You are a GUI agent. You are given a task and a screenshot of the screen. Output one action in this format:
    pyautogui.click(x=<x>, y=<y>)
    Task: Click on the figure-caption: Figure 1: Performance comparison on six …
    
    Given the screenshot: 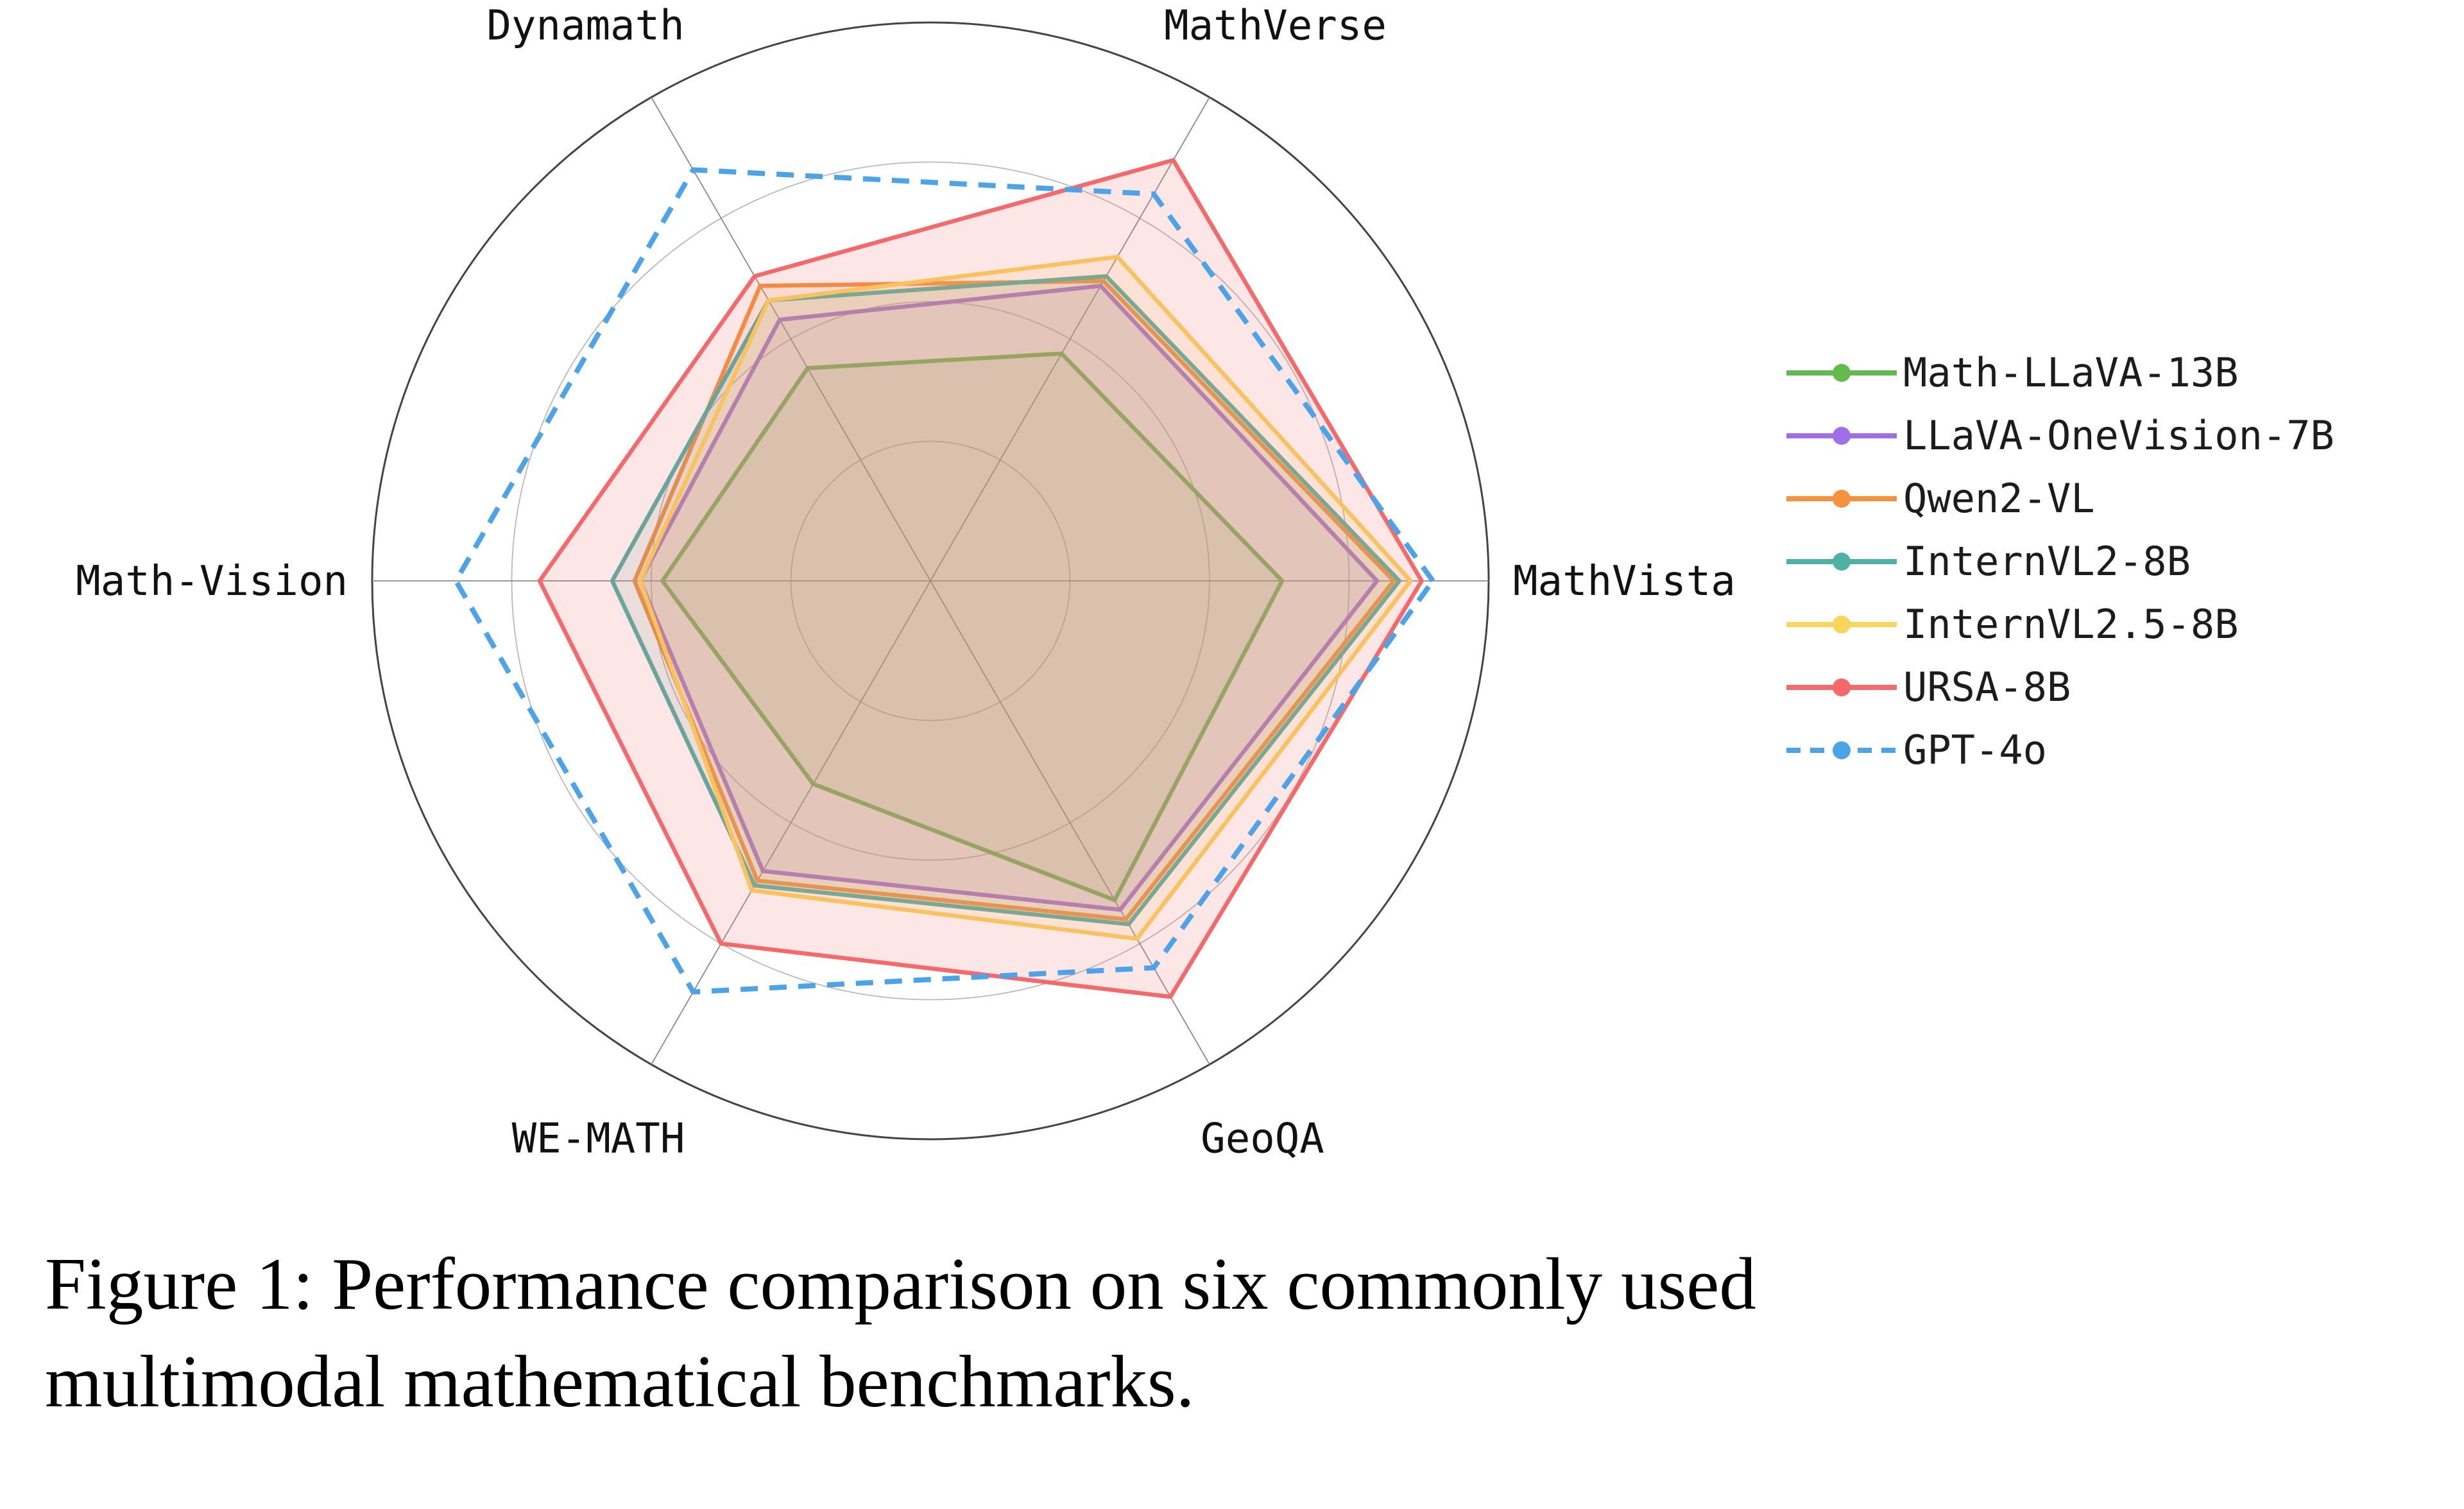 What is the action you would take?
    pyautogui.click(x=1238, y=1333)
    